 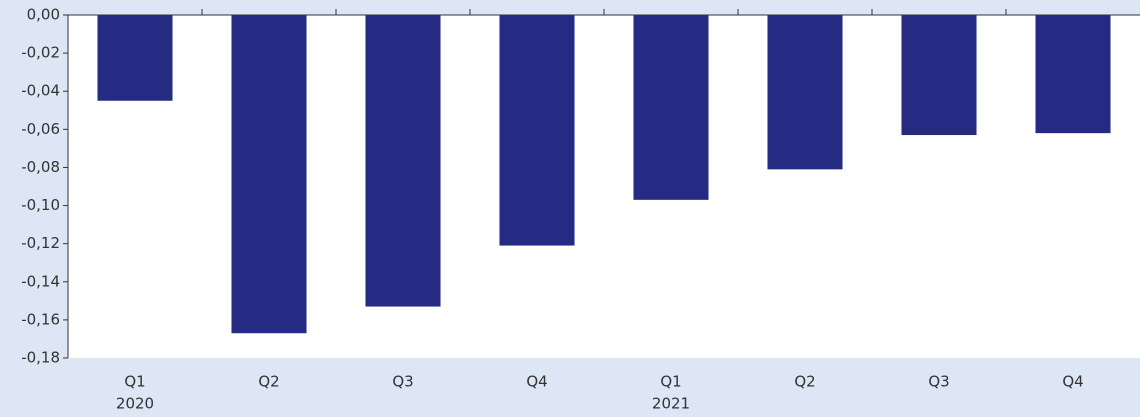 I want to click on y-tick-label: -0,16, so click(x=40, y=319).